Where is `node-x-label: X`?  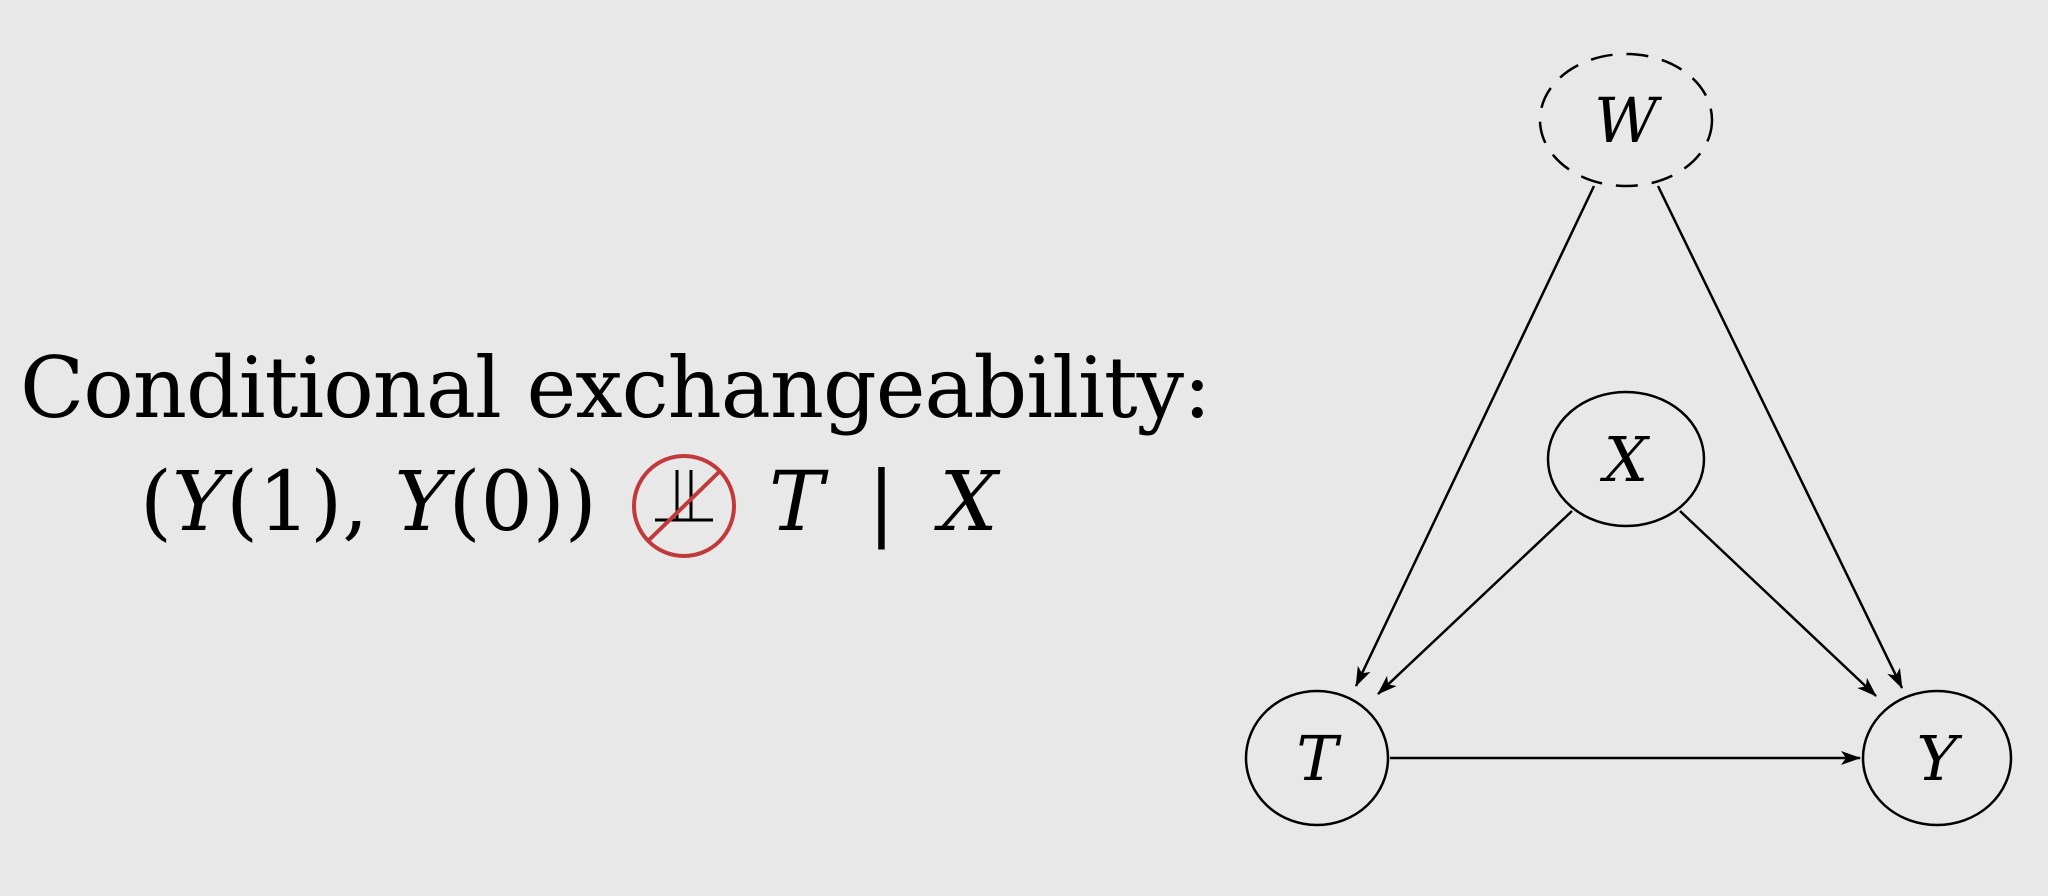 node-x-label: X is located at coordinates (1625, 459).